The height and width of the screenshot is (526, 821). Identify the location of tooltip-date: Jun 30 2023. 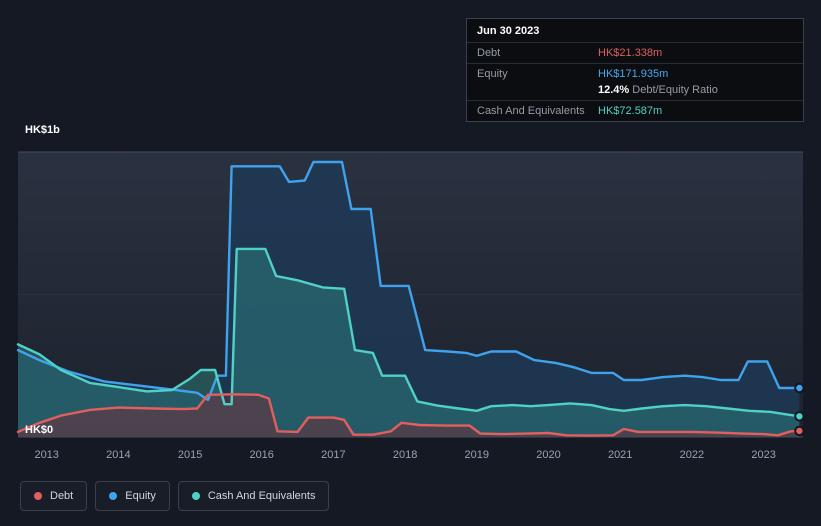
(635, 31).